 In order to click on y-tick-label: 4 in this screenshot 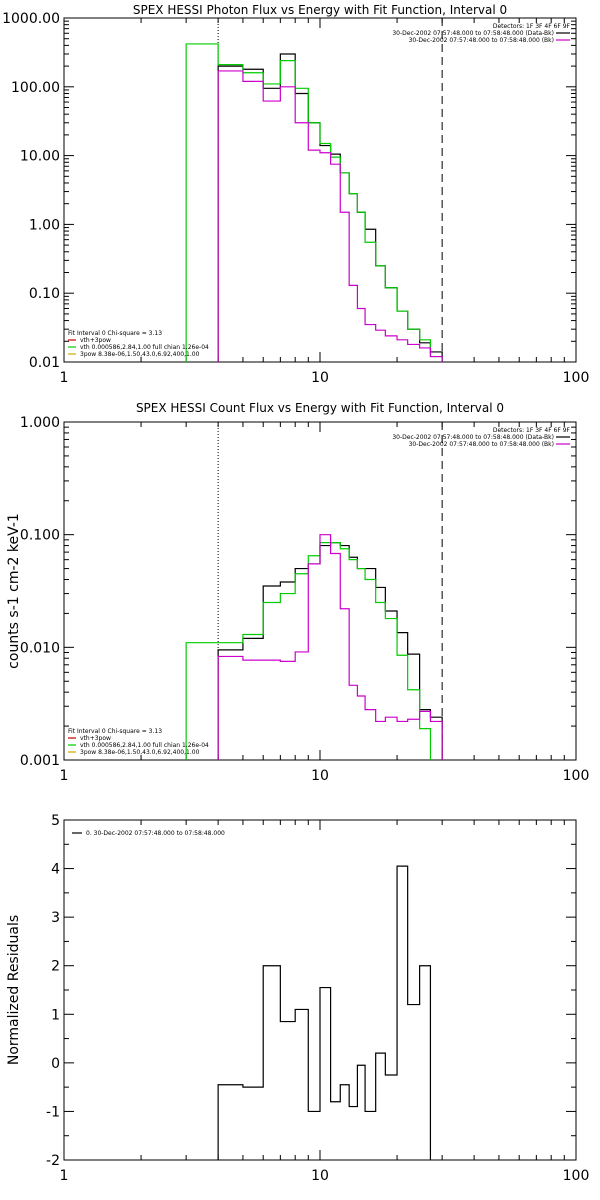, I will do `click(55, 870)`.